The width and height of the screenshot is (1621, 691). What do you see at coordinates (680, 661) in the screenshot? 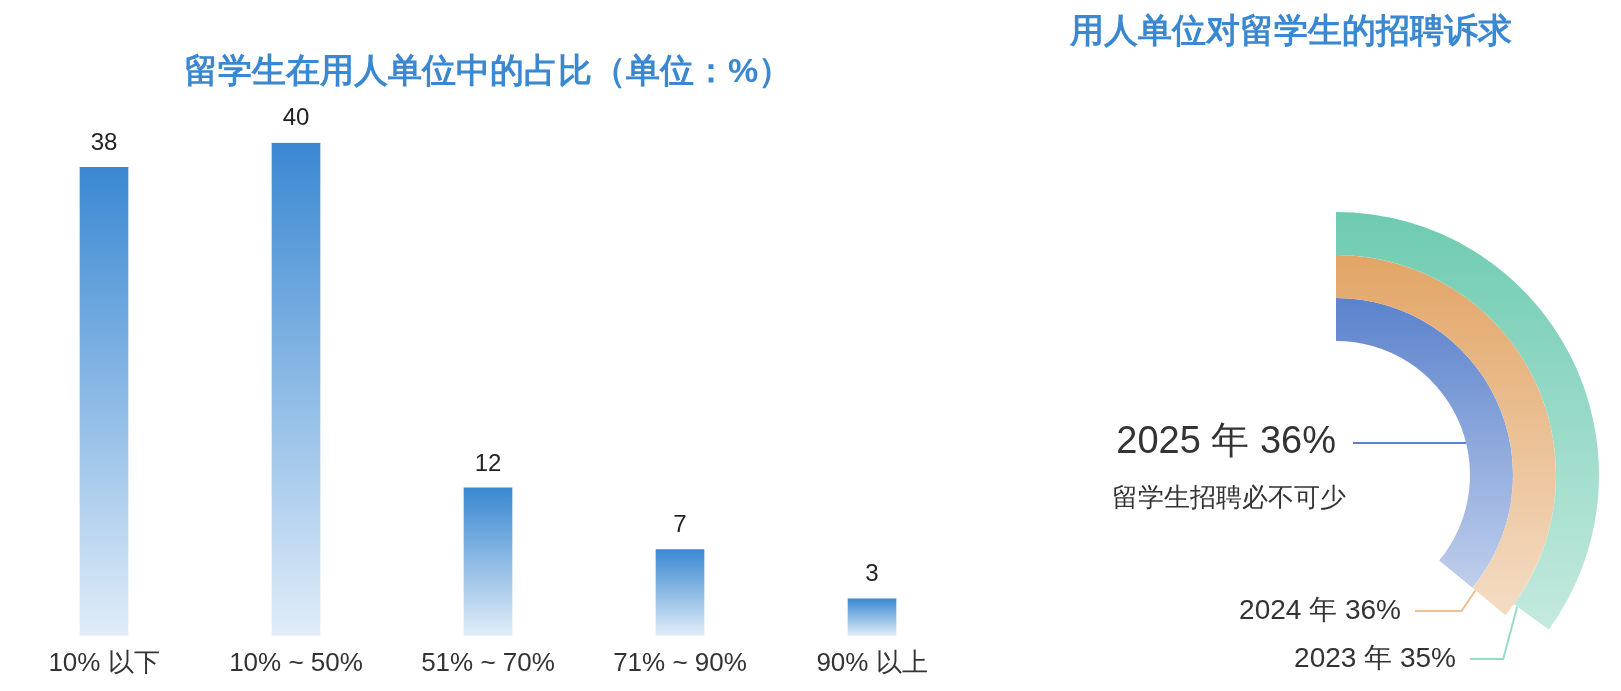
I see `x-tick-label: 71% ~ 90%` at bounding box center [680, 661].